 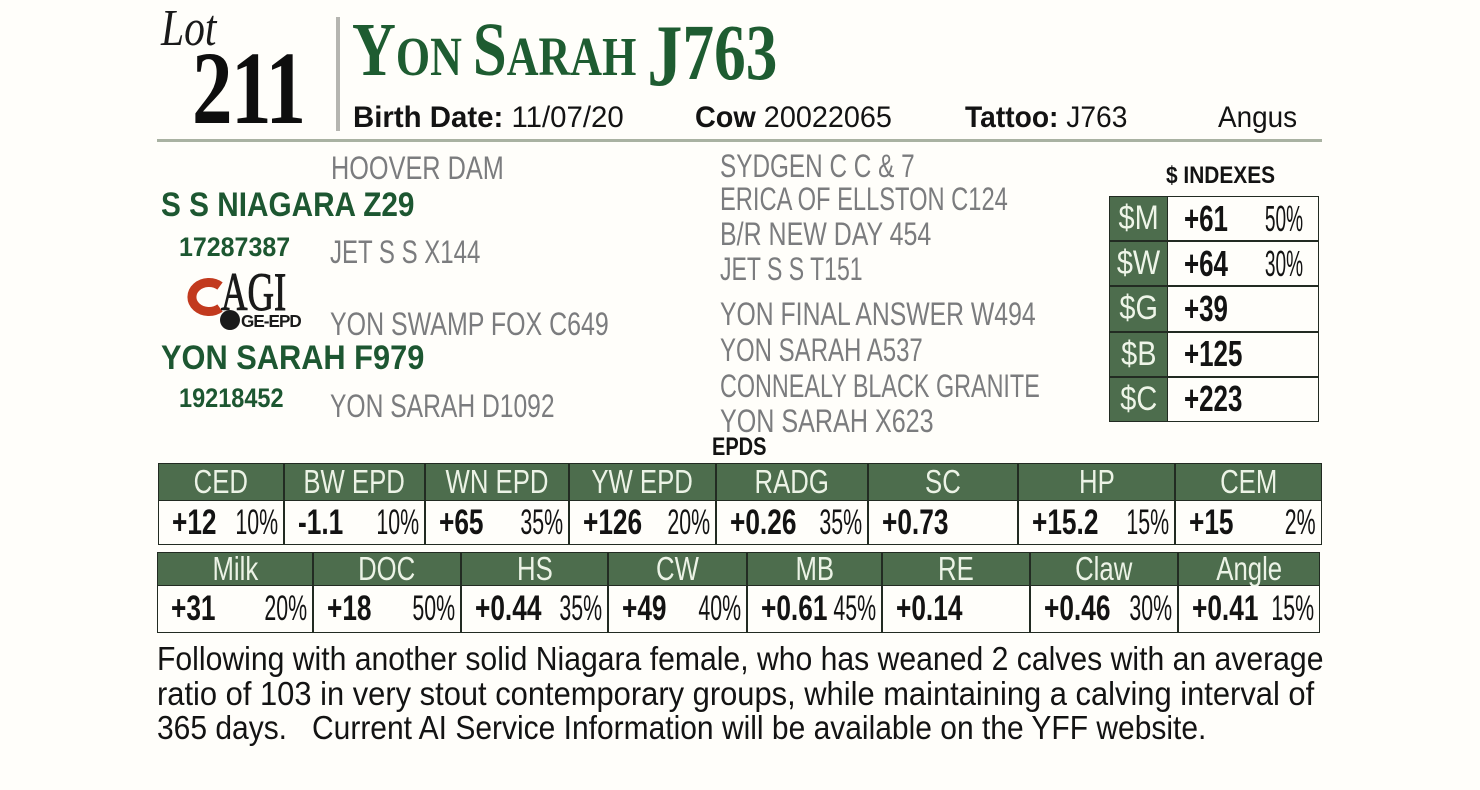 I want to click on svg-text: GE-EPD, so click(x=271, y=321).